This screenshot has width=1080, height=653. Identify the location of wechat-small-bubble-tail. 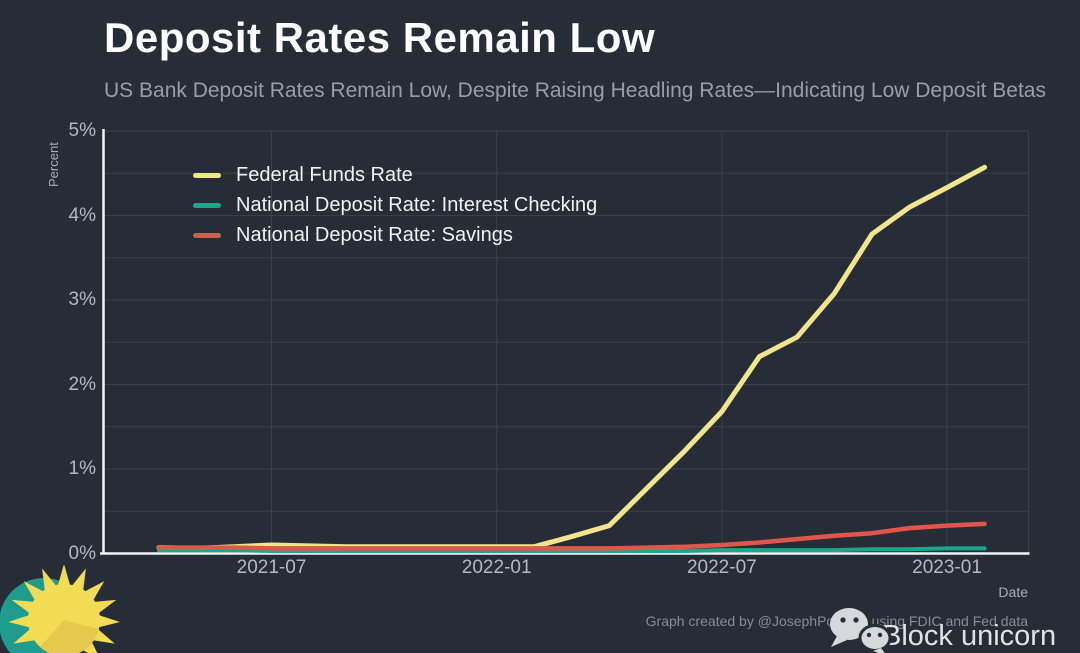
(879, 650).